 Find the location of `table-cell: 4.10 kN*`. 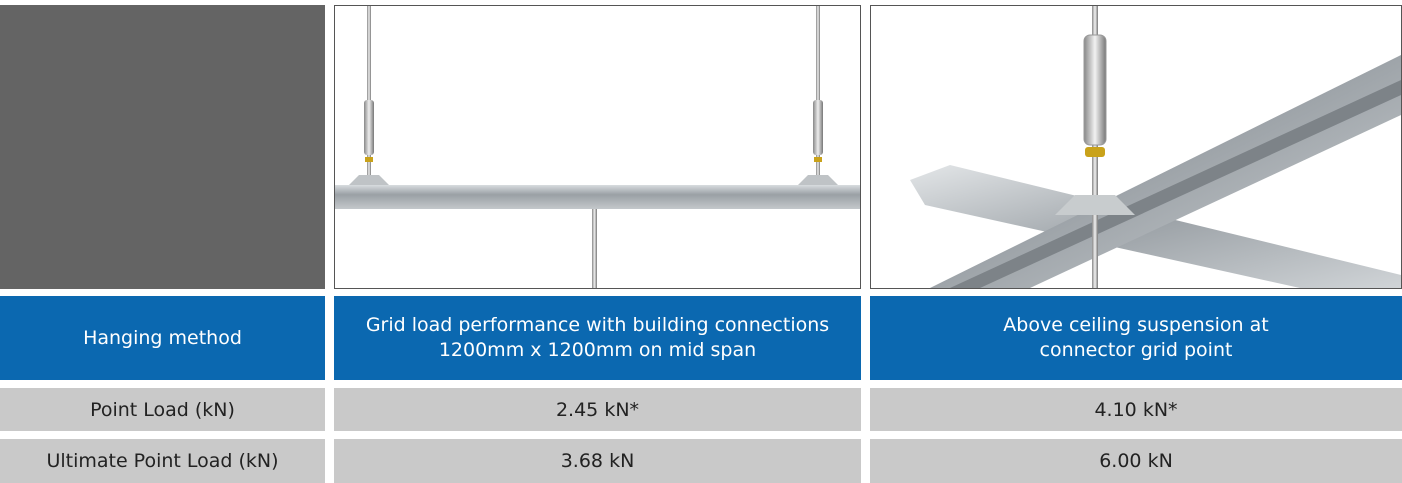

table-cell: 4.10 kN* is located at coordinates (1136, 409).